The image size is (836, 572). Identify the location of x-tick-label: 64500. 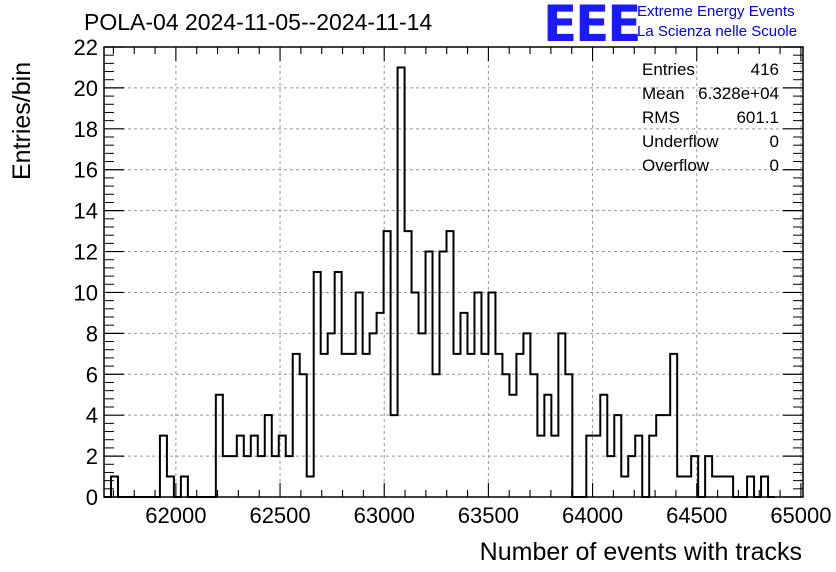
(696, 515).